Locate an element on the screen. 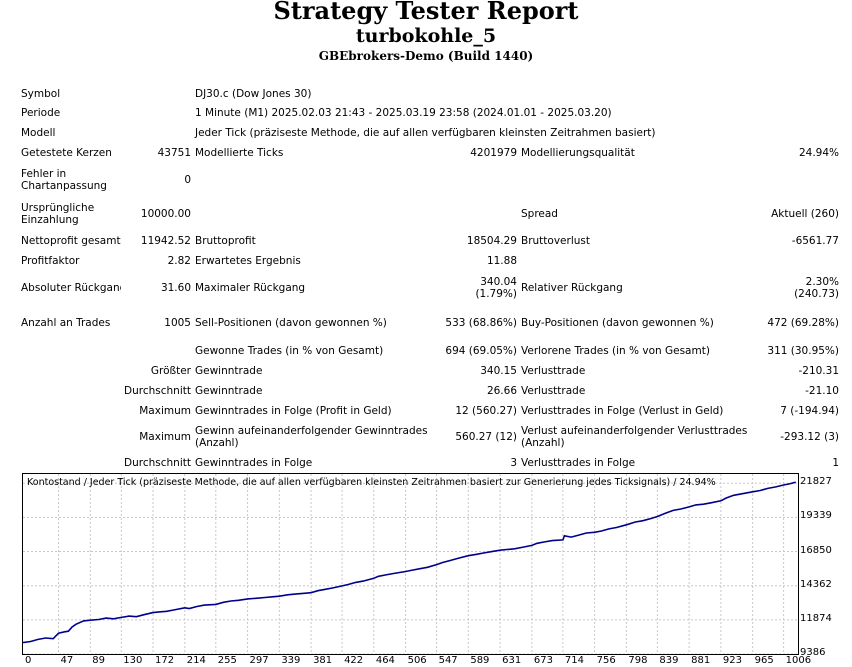 This screenshot has height=667, width=852. cell-text: Aktuell (260) is located at coordinates (805, 214).